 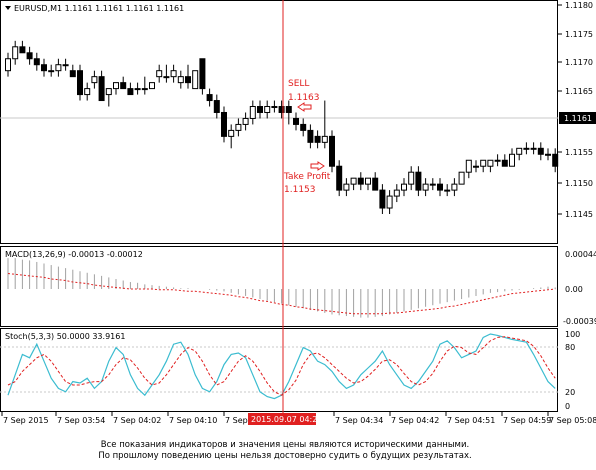 I want to click on current-price-marker, so click(x=577, y=118).